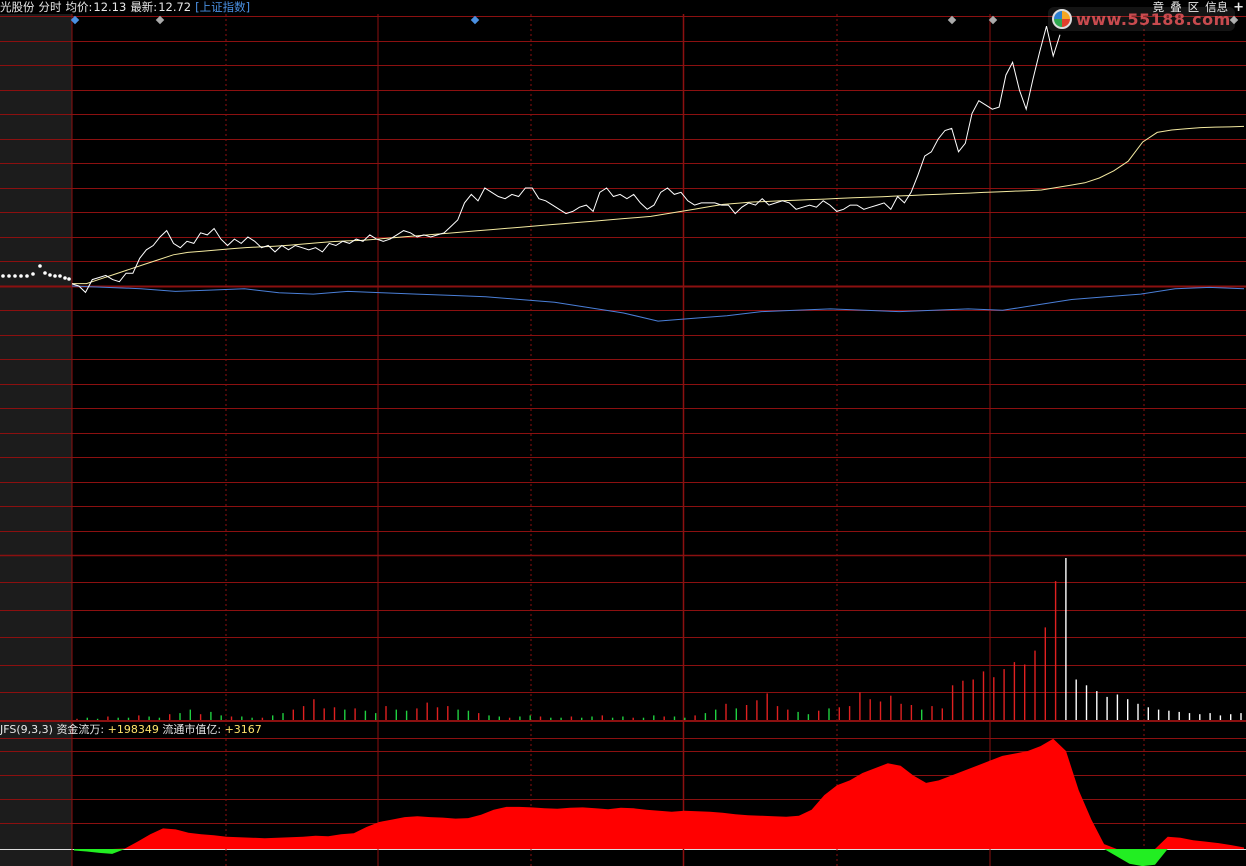  What do you see at coordinates (192, 729) in the screenshot?
I see `market-cap-label: 流通市值亿:` at bounding box center [192, 729].